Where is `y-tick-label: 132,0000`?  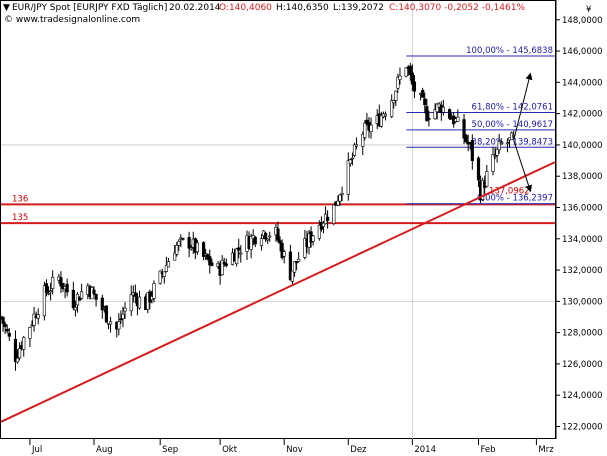
y-tick-label: 132,0000 is located at coordinates (582, 271).